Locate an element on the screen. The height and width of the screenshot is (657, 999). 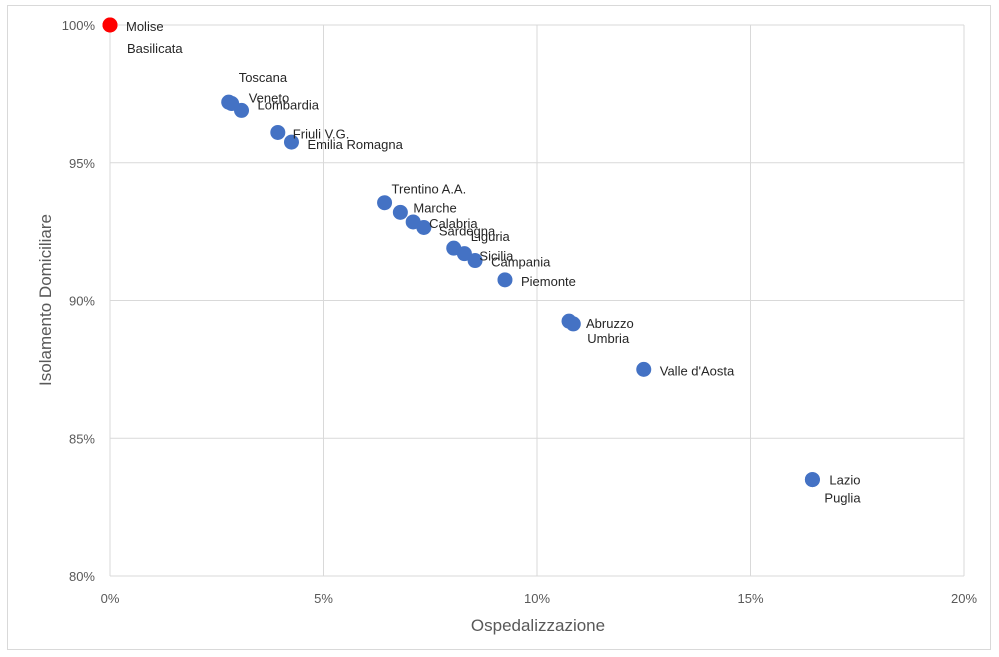
x-tick-label: 0% is located at coordinates (110, 598).